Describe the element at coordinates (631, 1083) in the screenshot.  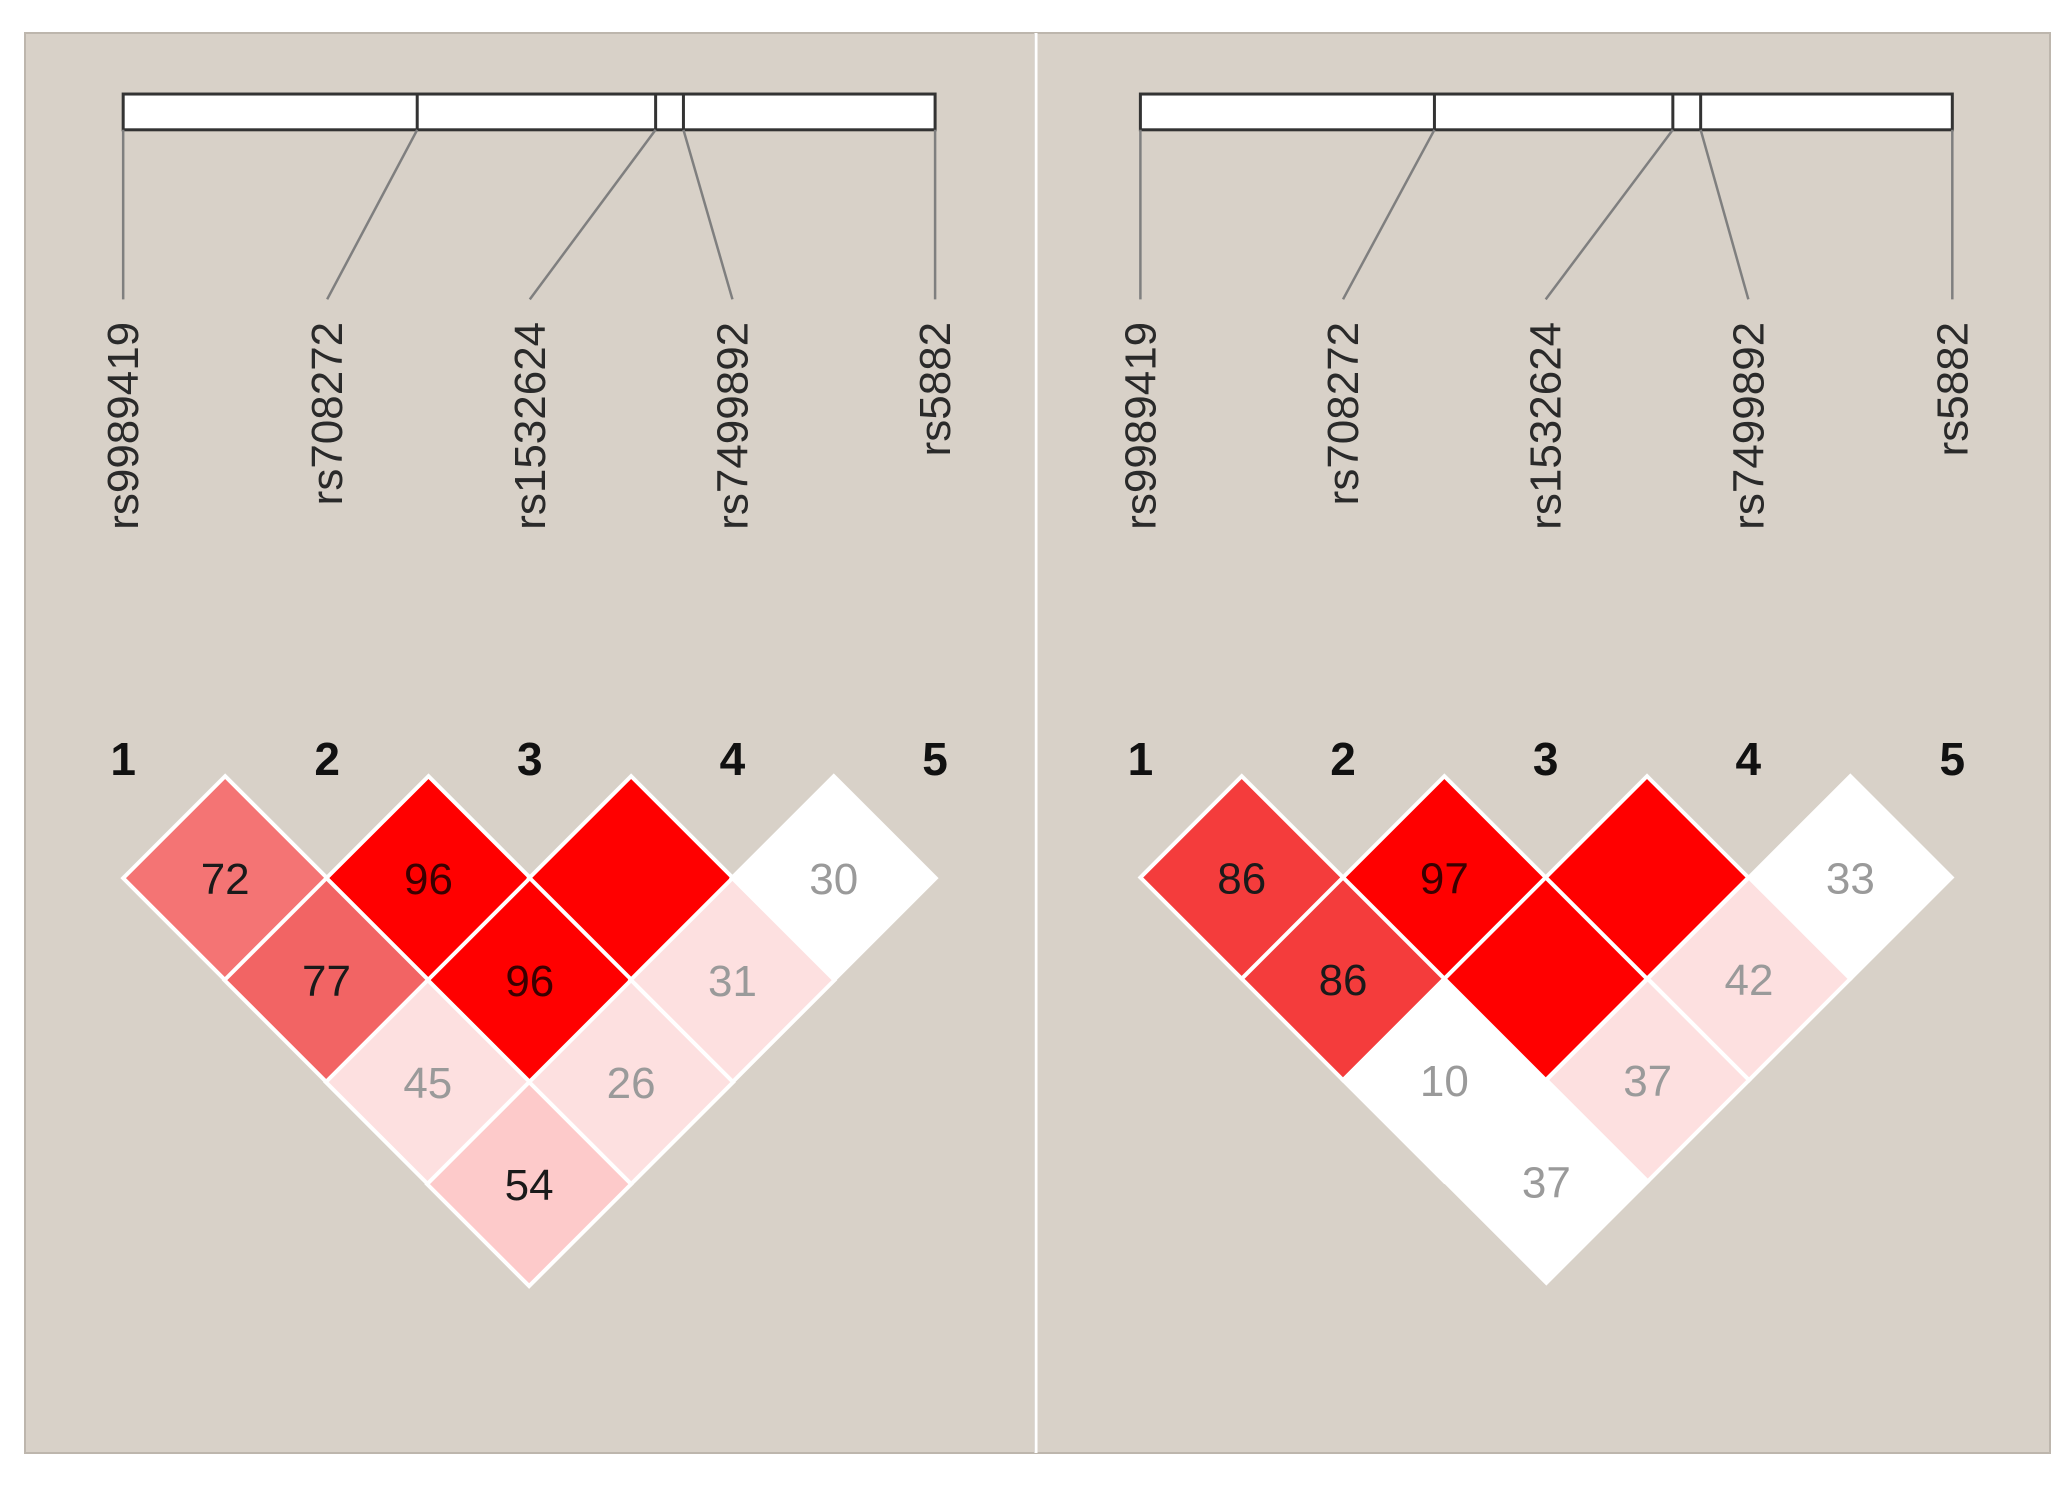
I see `ld-value-label: 26` at that location.